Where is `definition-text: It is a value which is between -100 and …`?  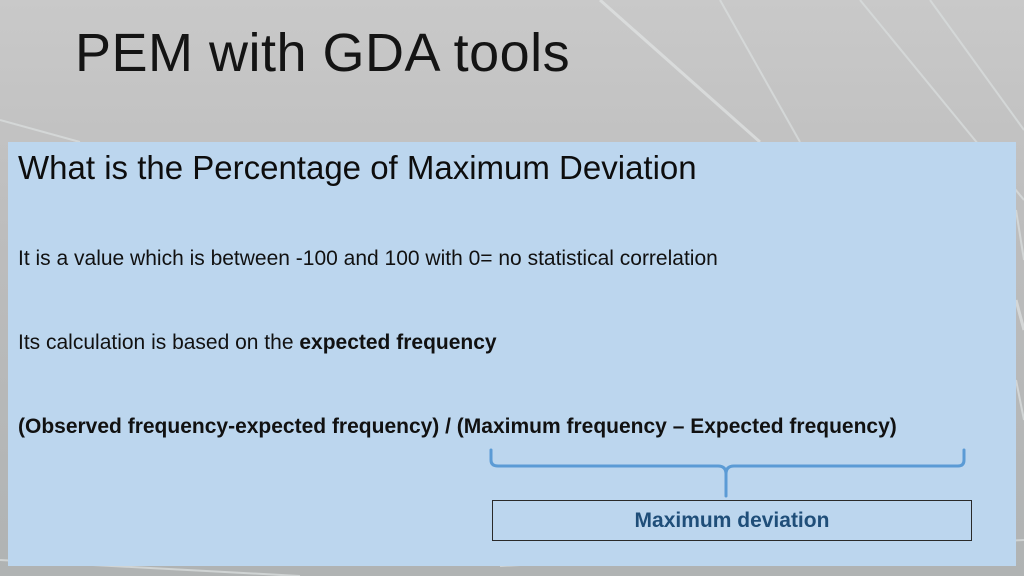
definition-text: It is a value which is between -100 and … is located at coordinates (368, 258).